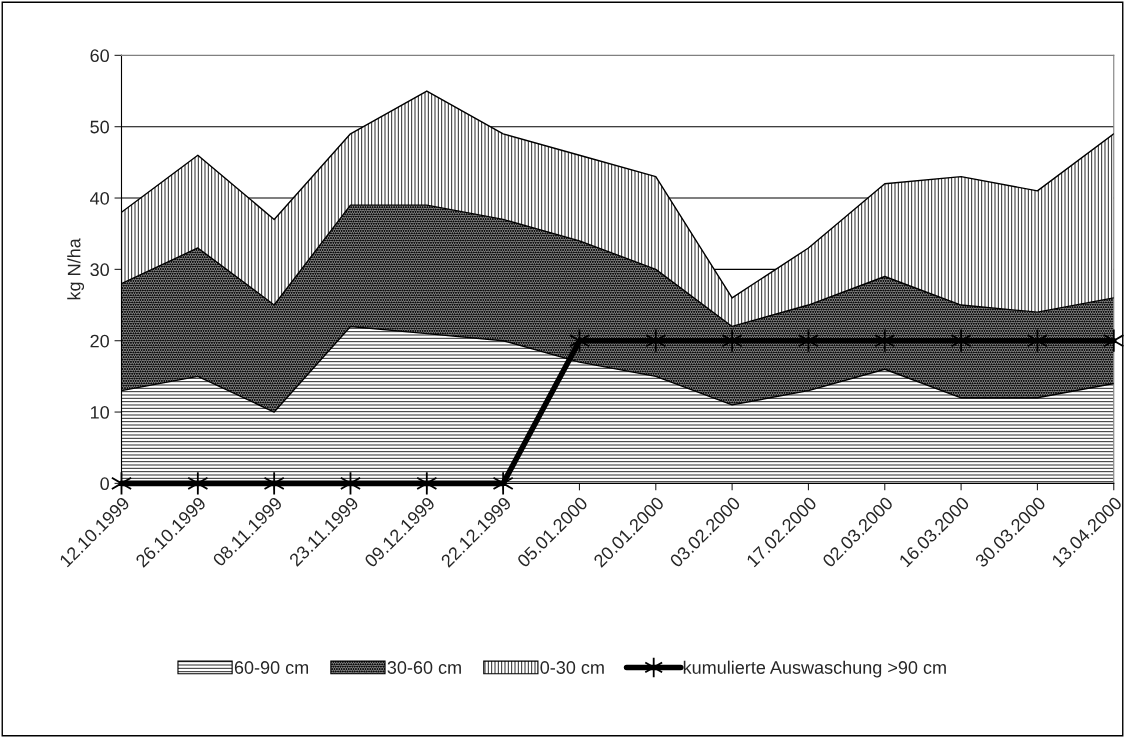 Image resolution: width=1125 pixels, height=738 pixels. Describe the element at coordinates (99, 127) in the screenshot. I see `y-tick-label: 50` at that location.